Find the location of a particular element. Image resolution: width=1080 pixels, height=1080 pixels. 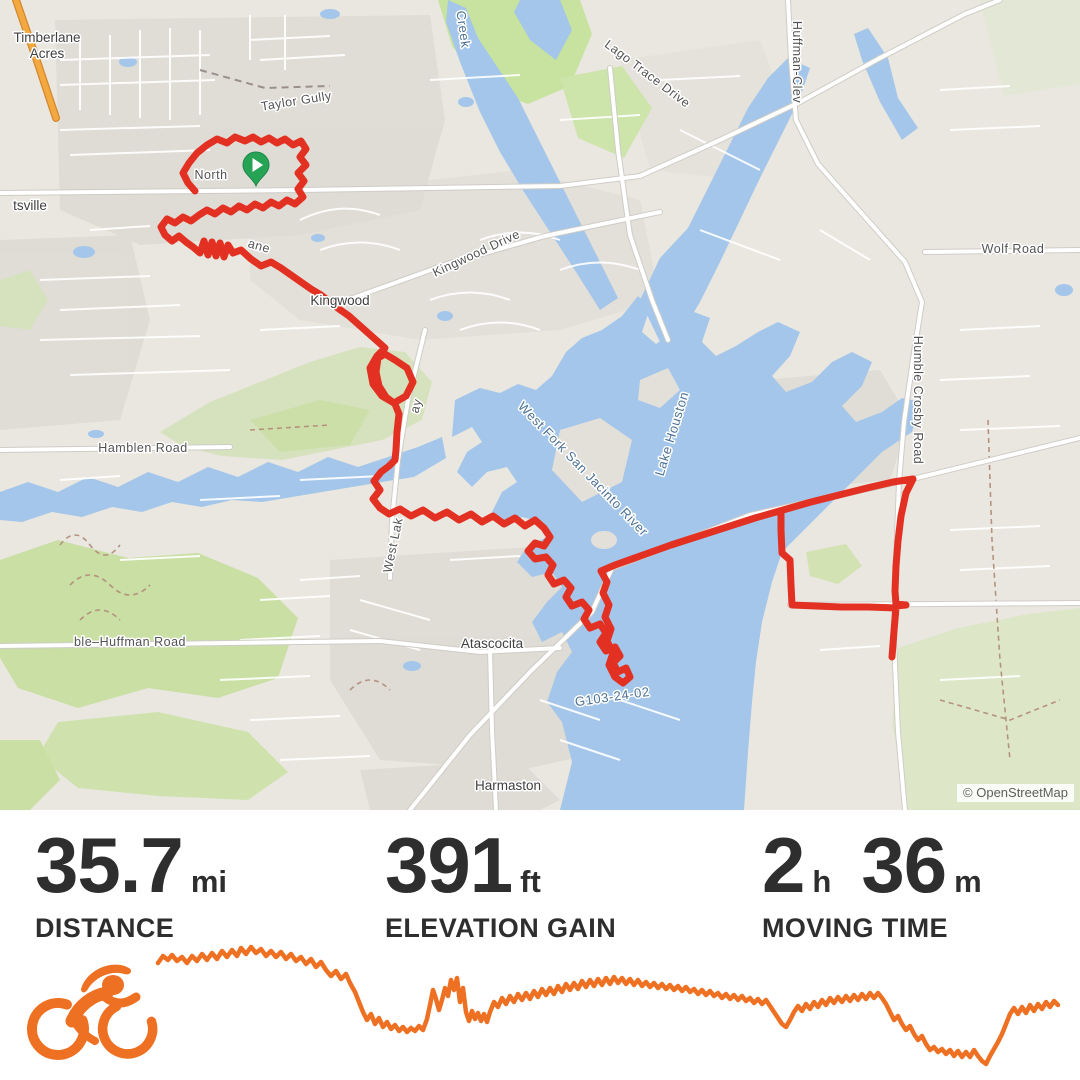

map-attribution: © OpenStreetMap is located at coordinates (1015, 793).